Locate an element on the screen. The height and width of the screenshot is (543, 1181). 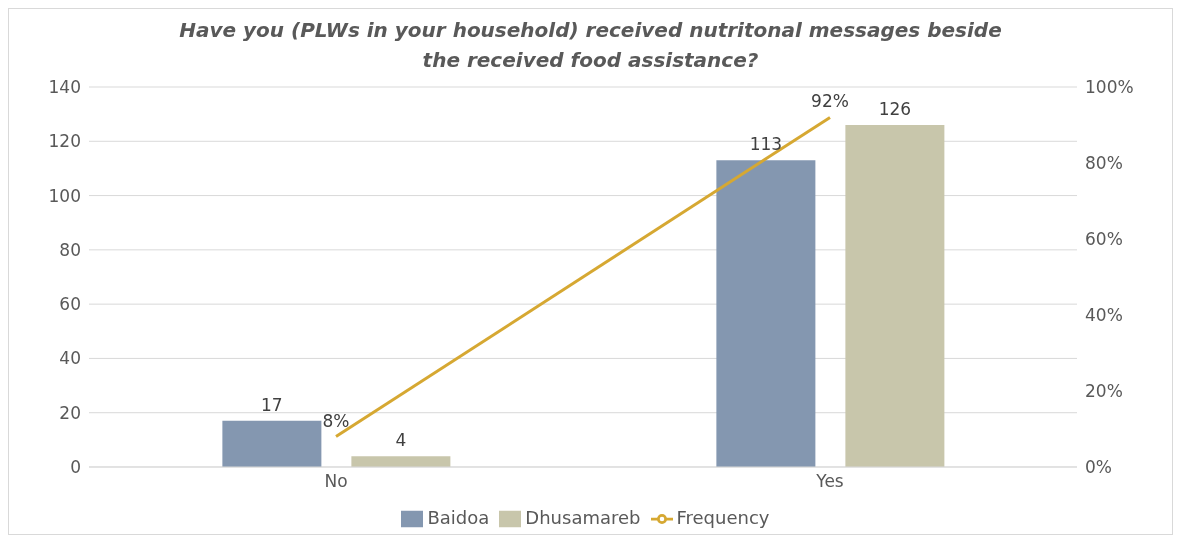
y-tick-label: 80 is located at coordinates (70, 249).